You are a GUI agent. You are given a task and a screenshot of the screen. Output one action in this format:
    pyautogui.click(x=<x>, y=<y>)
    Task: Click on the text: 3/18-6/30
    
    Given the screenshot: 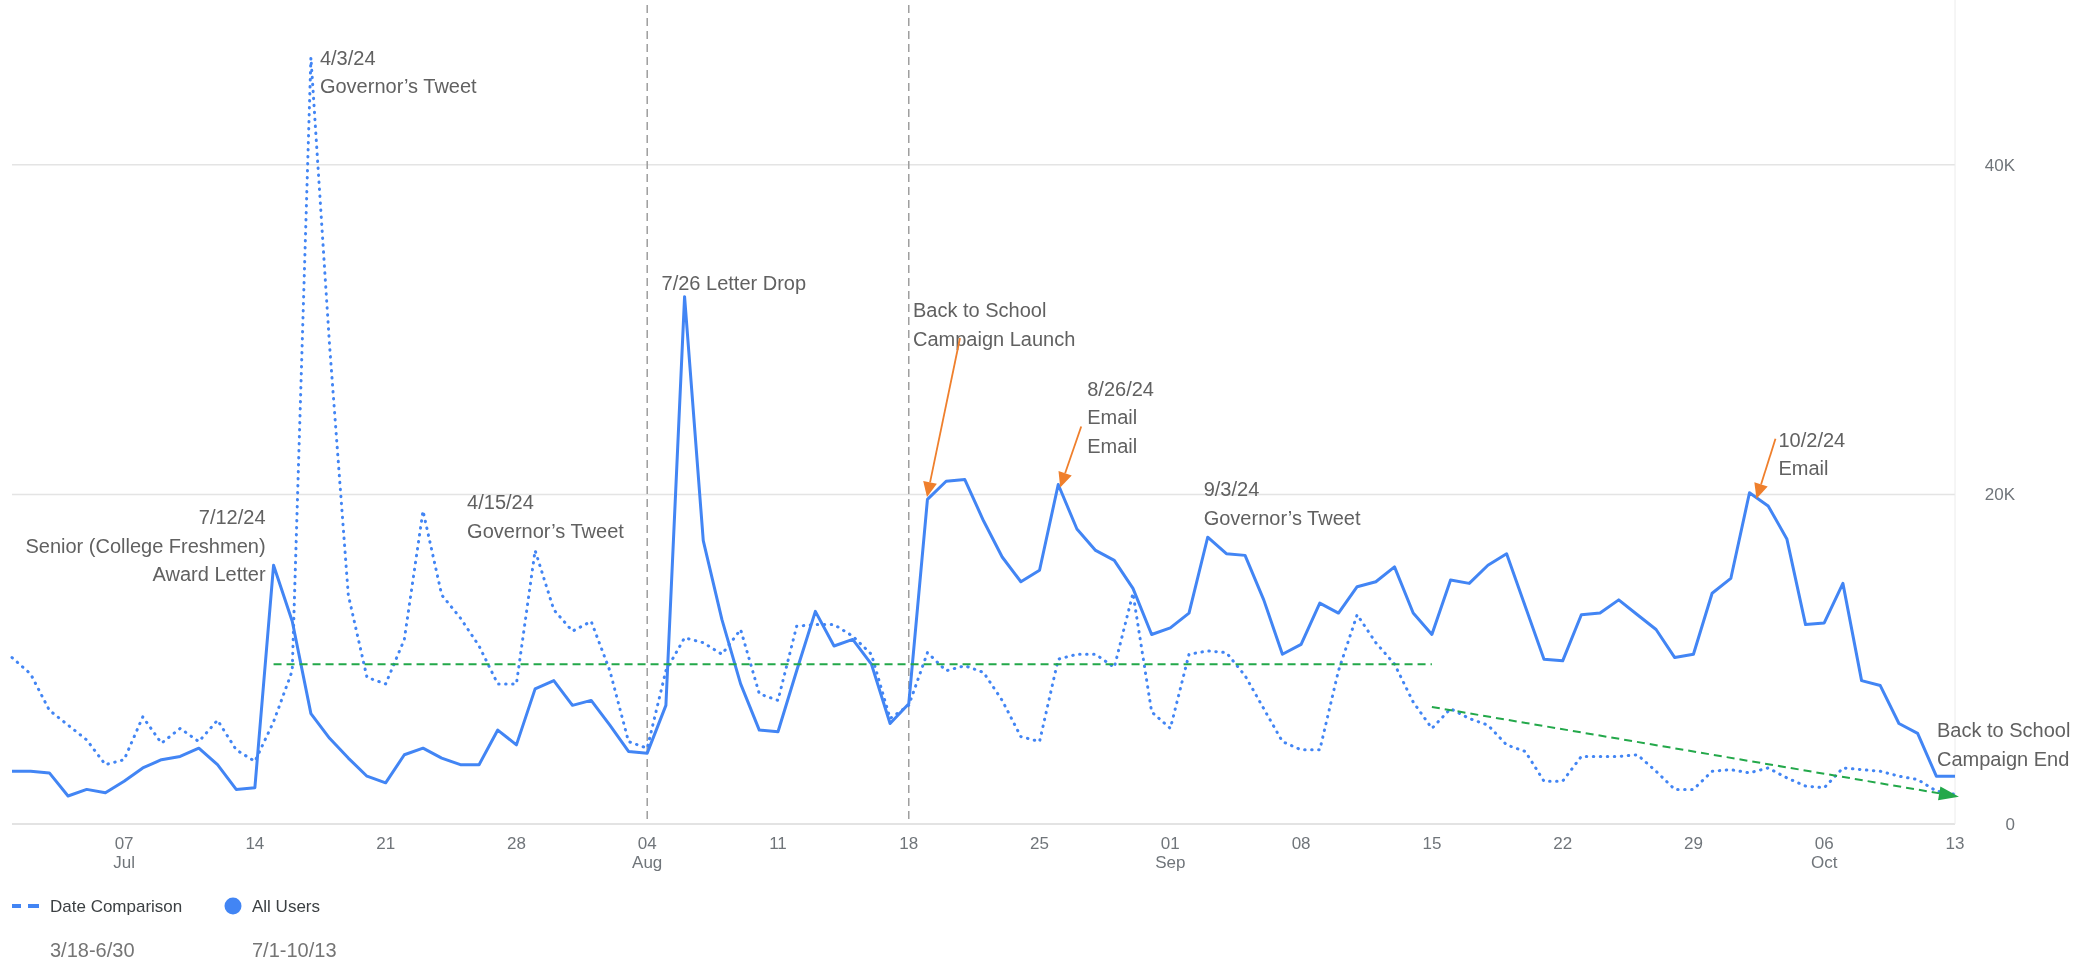 What is the action you would take?
    pyautogui.click(x=92, y=950)
    